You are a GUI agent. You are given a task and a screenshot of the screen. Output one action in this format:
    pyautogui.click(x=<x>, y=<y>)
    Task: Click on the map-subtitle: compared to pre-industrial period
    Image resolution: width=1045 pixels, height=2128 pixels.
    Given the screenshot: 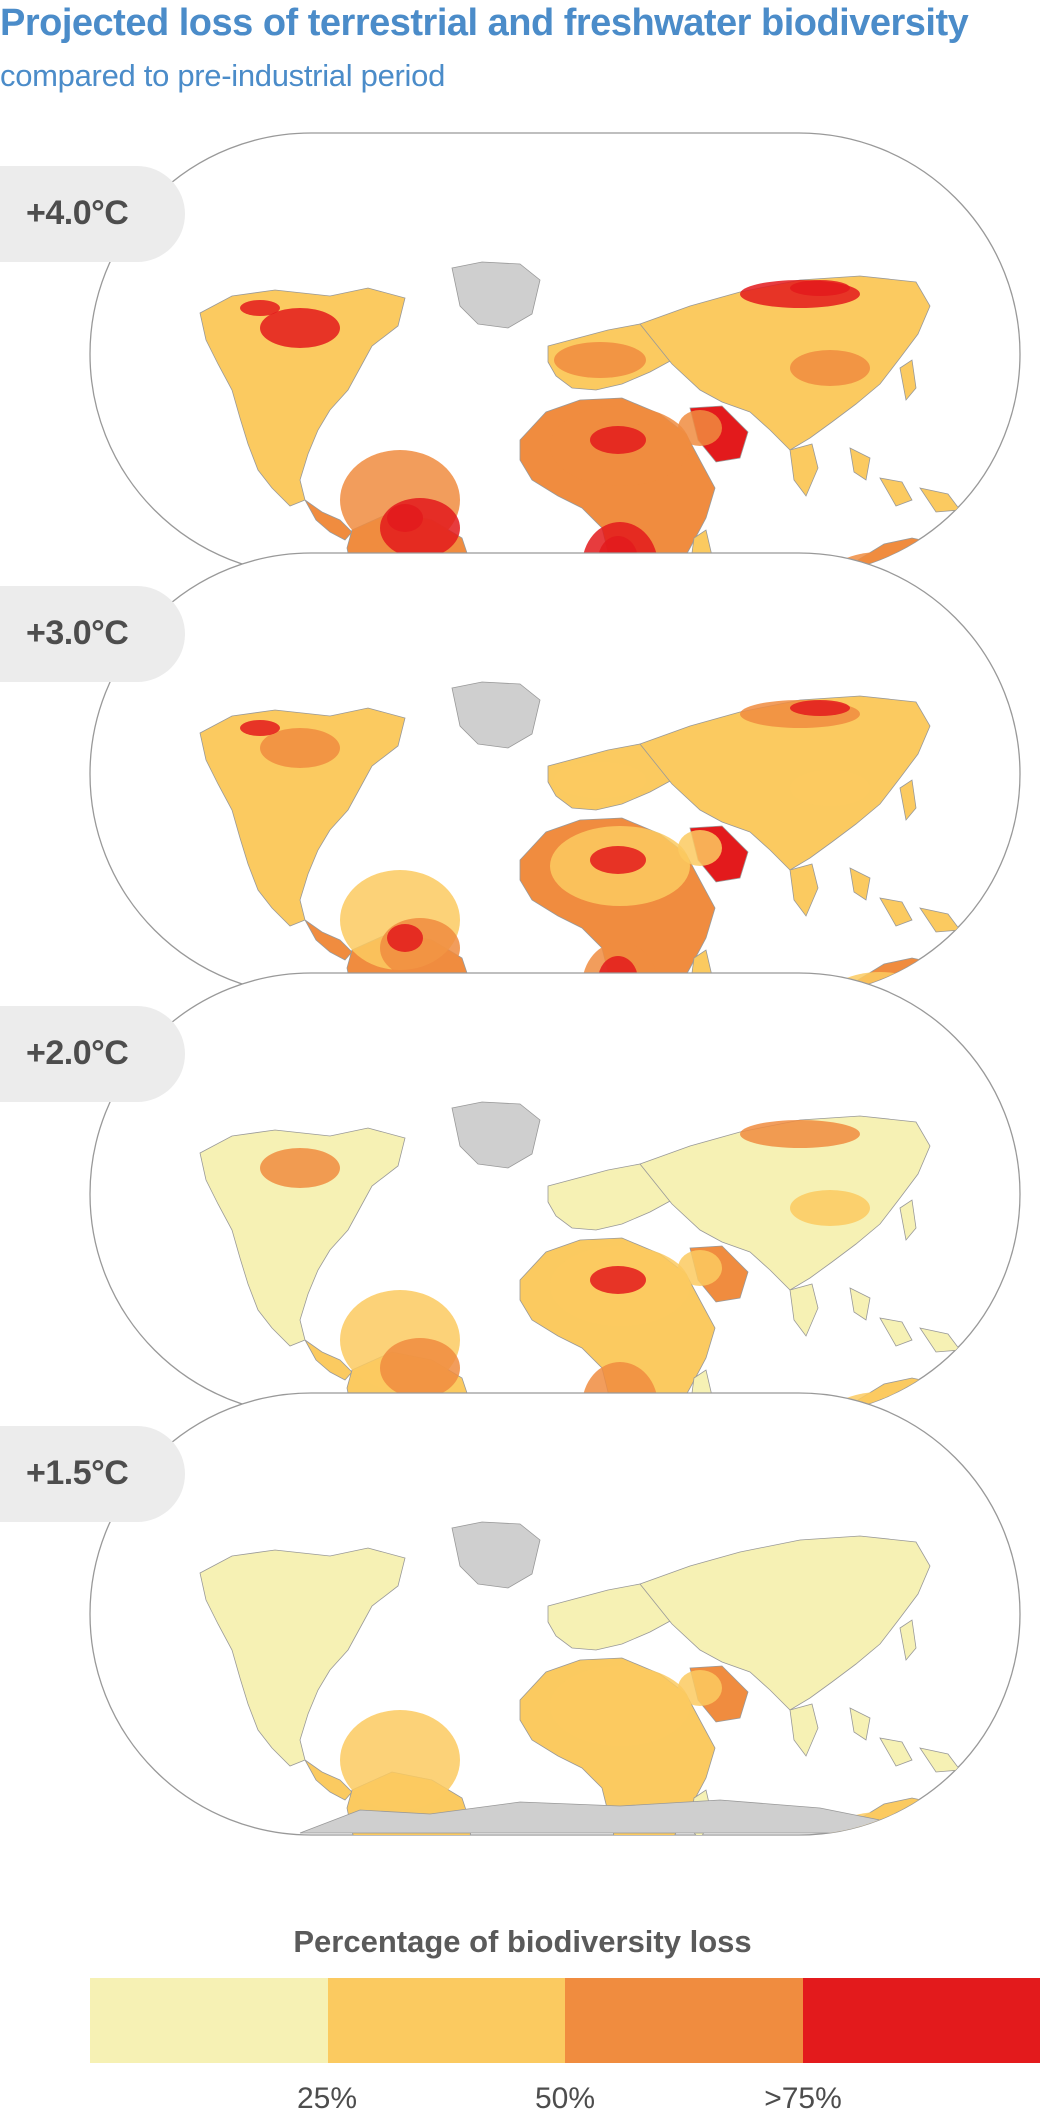 What is the action you would take?
    pyautogui.click(x=223, y=75)
    